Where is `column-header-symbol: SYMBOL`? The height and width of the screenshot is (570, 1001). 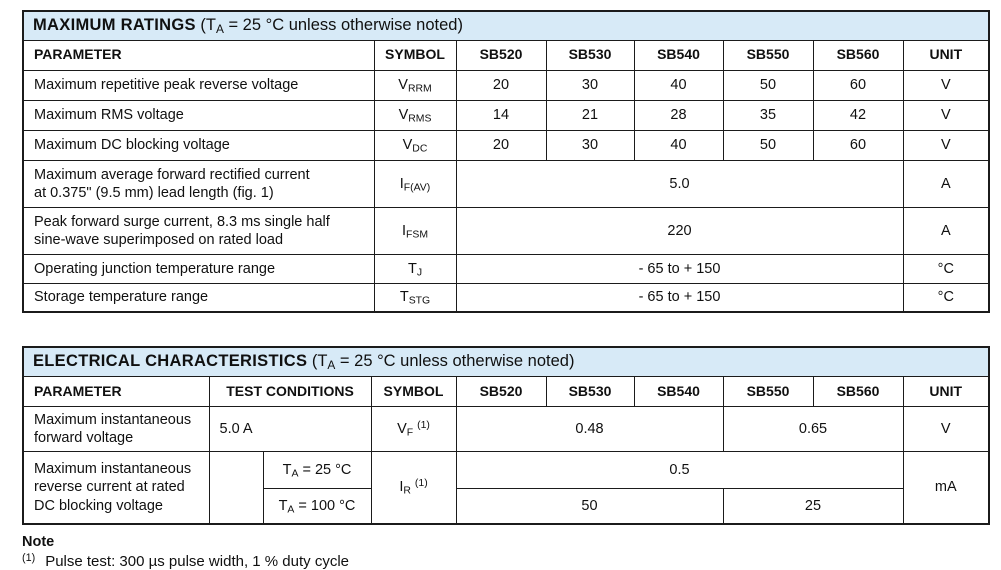 column-header-symbol: SYMBOL is located at coordinates (415, 55).